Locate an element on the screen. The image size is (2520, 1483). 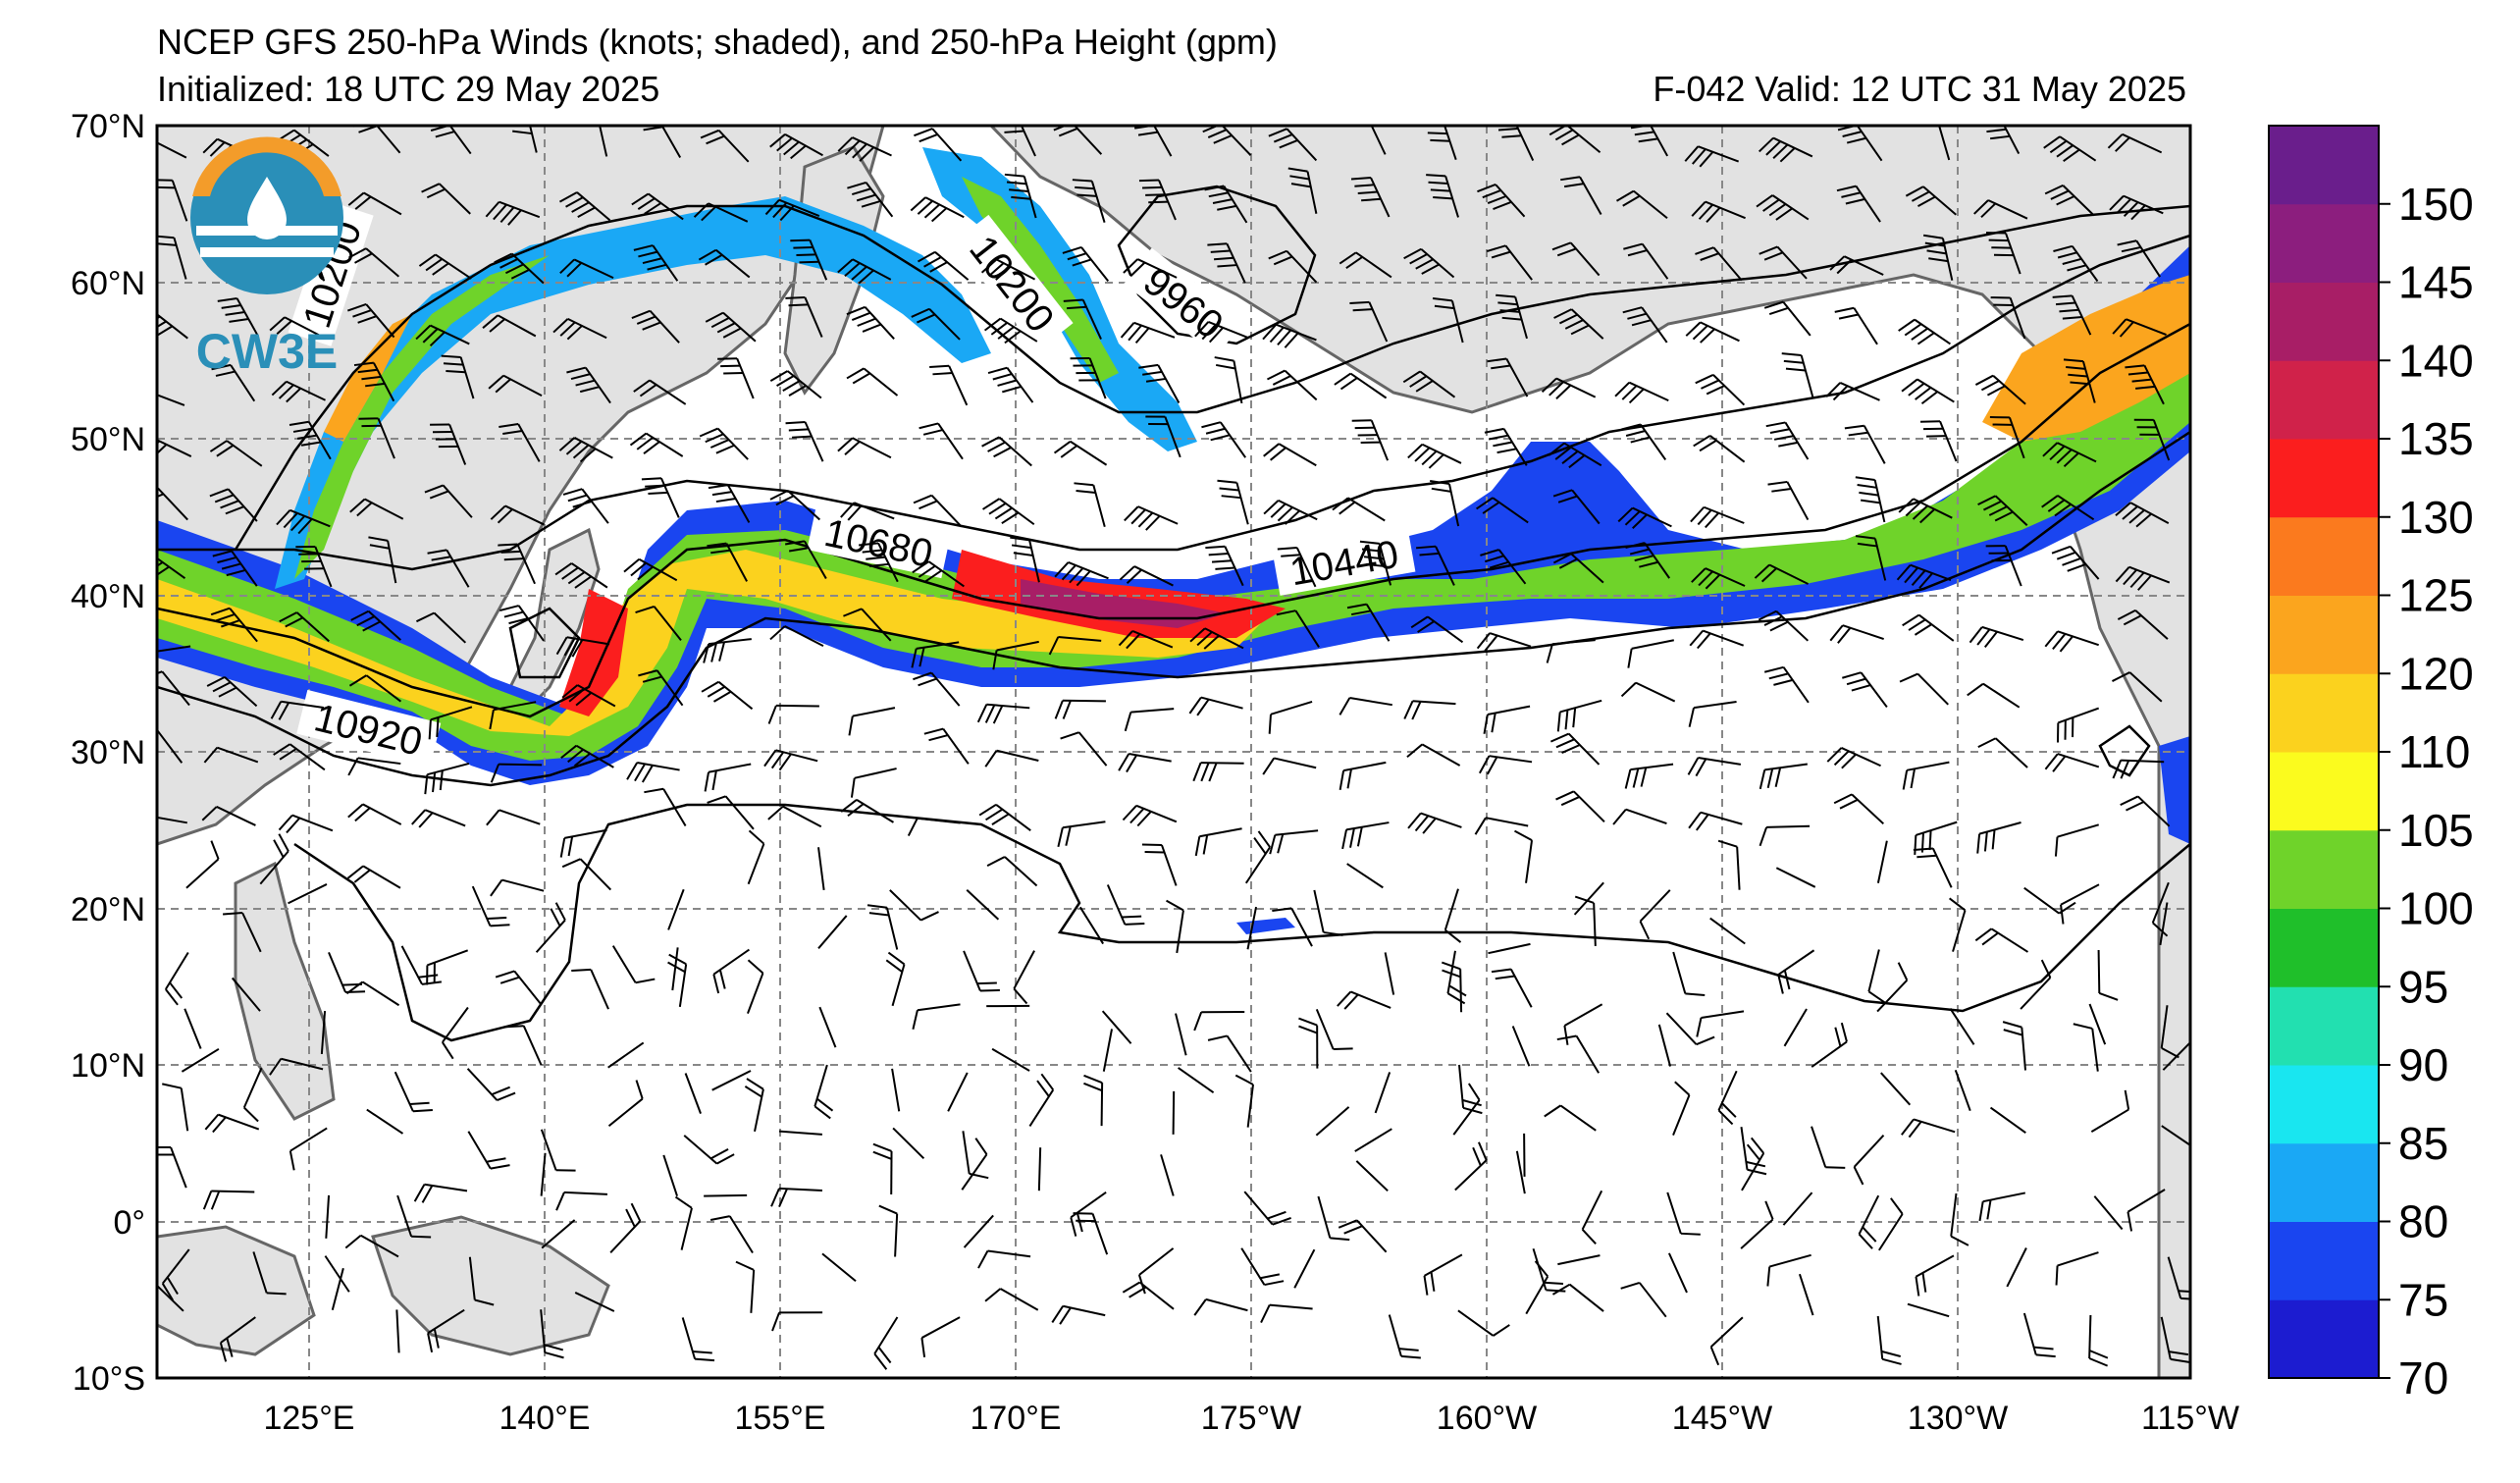
lat-label: 70°N is located at coordinates (108, 127).